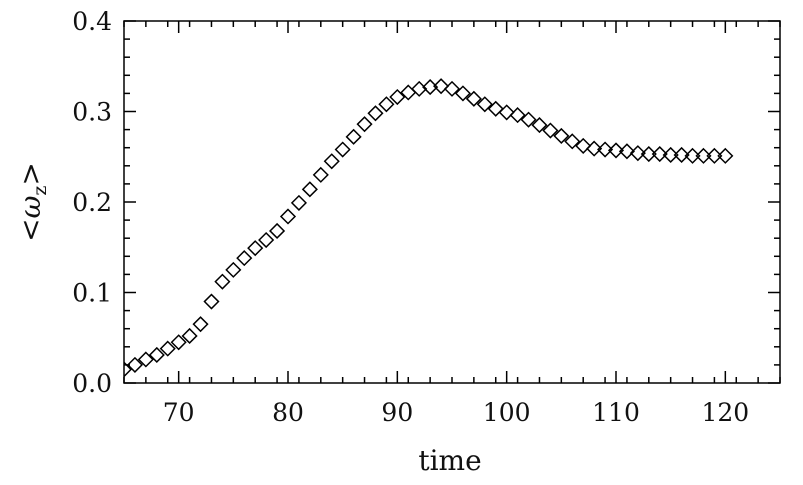  I want to click on y-axis-title-symbol: ω, so click(30, 206).